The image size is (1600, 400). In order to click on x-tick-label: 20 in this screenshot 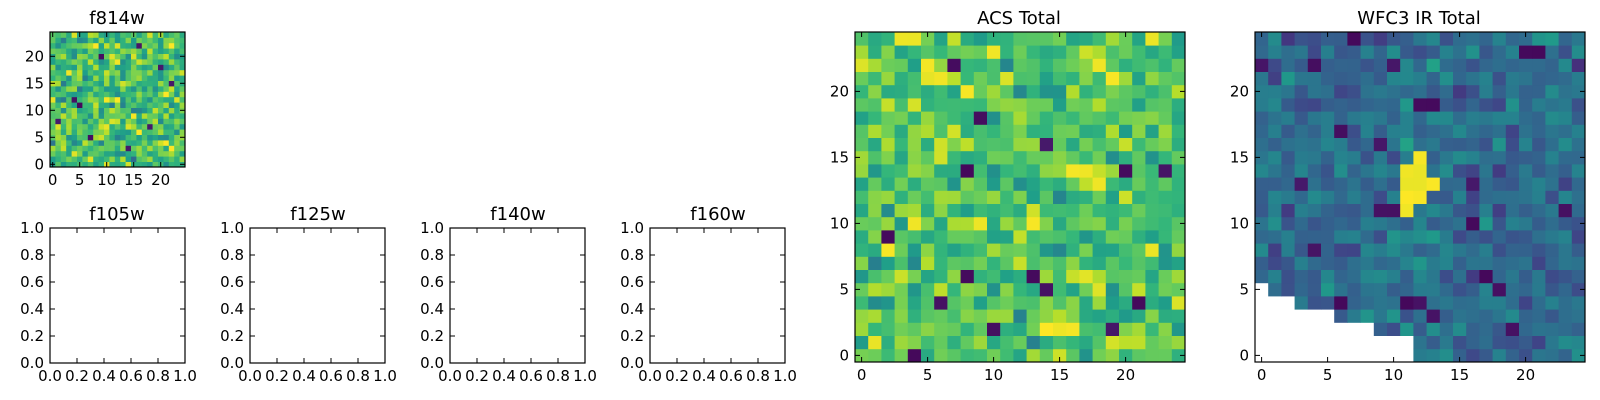, I will do `click(1125, 375)`.